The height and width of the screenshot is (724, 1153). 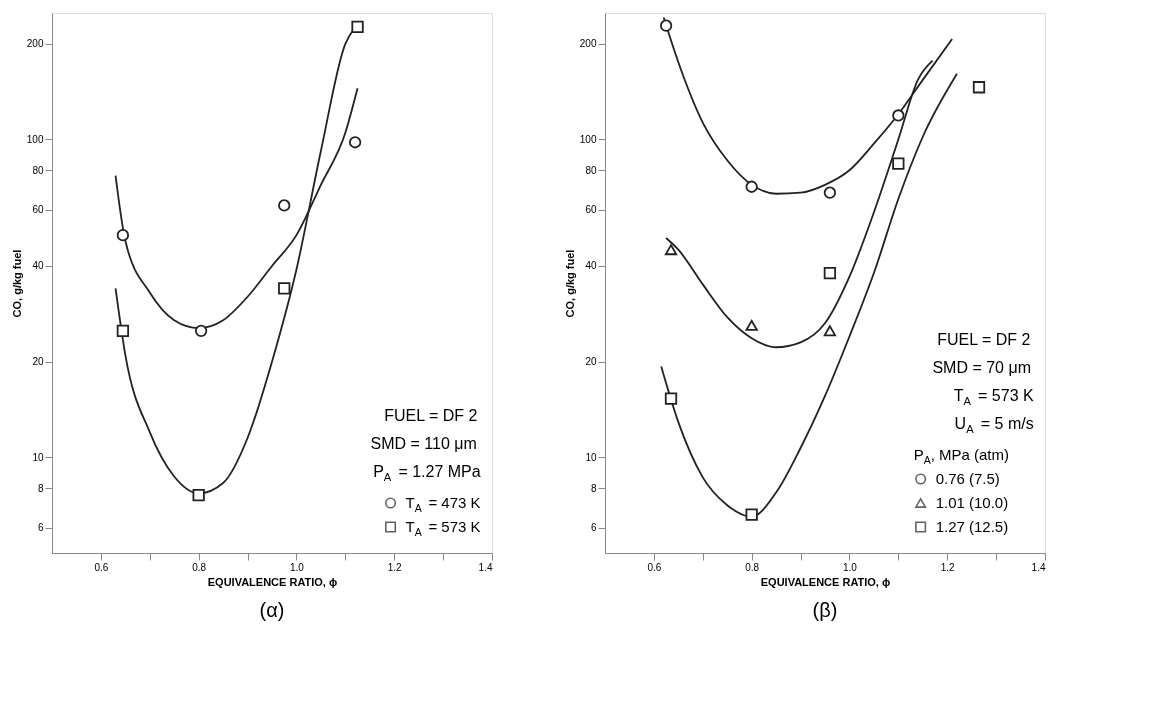 What do you see at coordinates (423, 443) in the screenshot?
I see `annotation: SMD = 110 μm` at bounding box center [423, 443].